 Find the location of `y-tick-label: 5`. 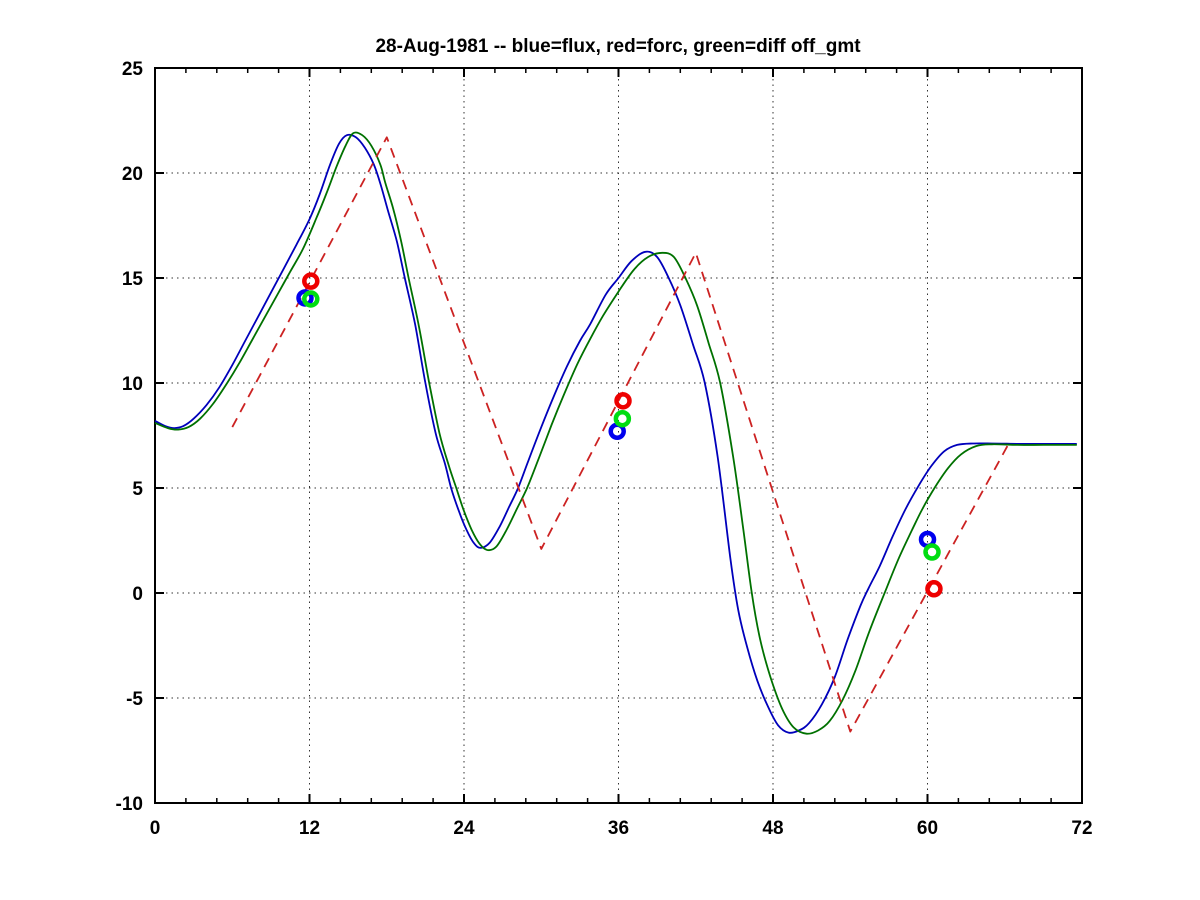

y-tick-label: 5 is located at coordinates (137, 489).